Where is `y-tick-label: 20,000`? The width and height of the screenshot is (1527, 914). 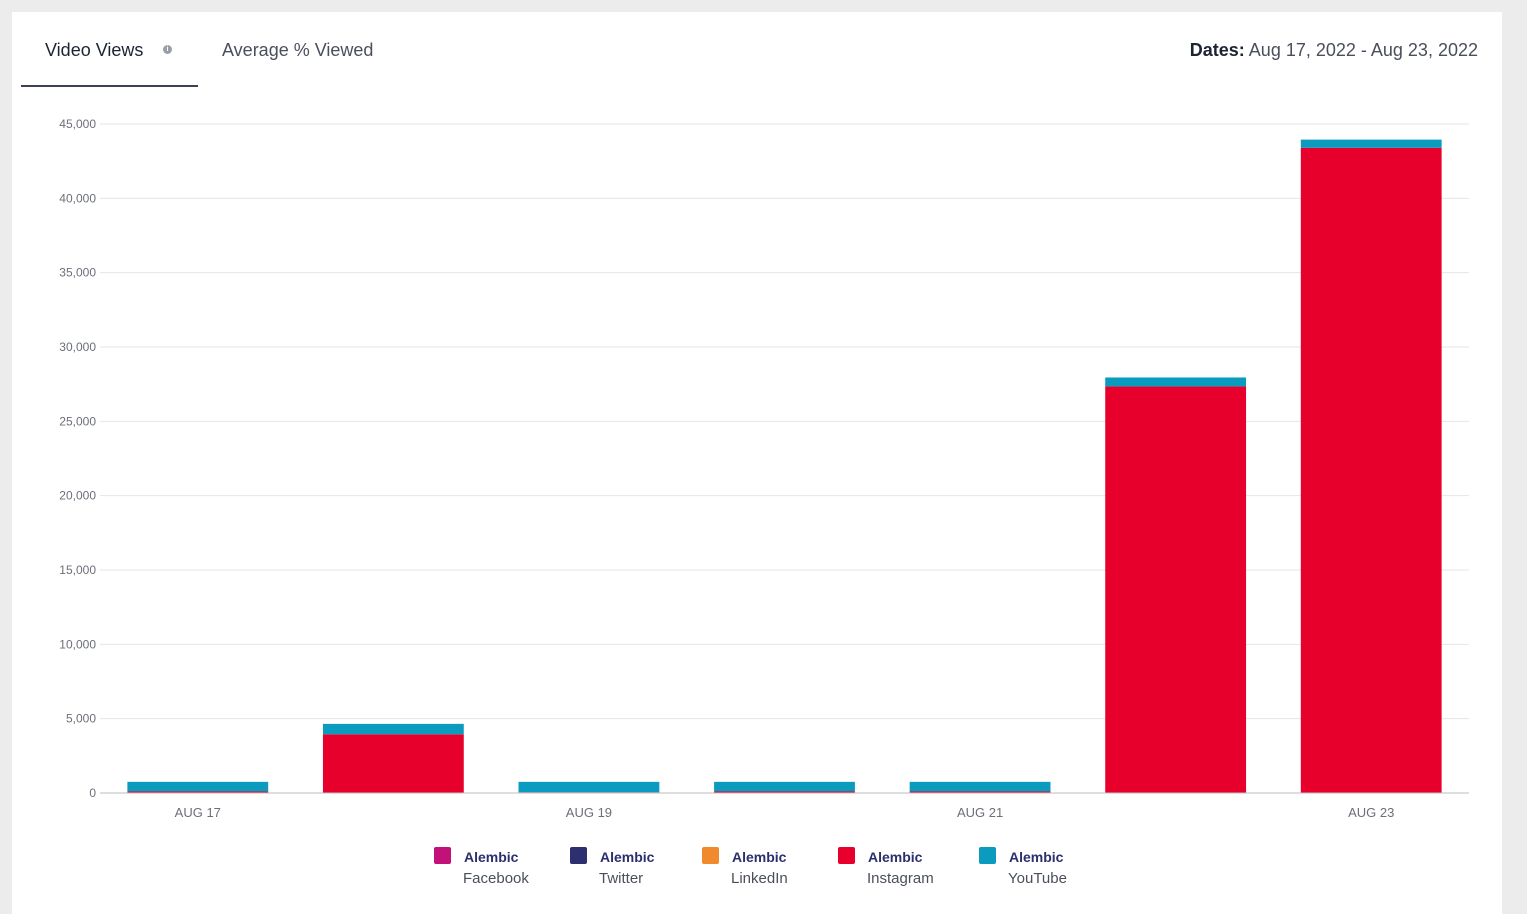
y-tick-label: 20,000 is located at coordinates (77, 496).